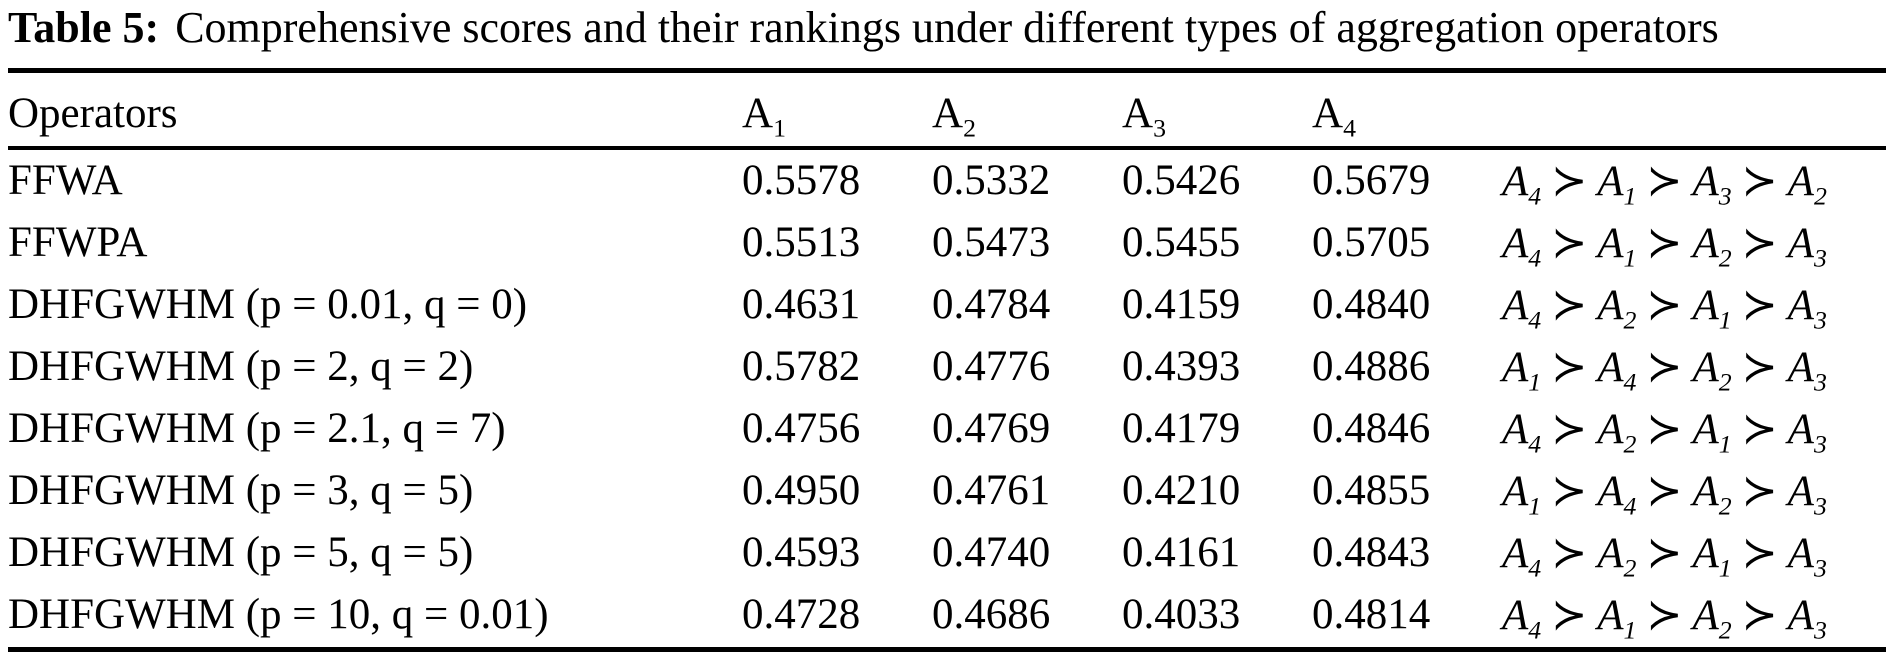 Image resolution: width=1892 pixels, height=658 pixels. I want to click on score-value-a1: 0.4756, so click(801, 428).